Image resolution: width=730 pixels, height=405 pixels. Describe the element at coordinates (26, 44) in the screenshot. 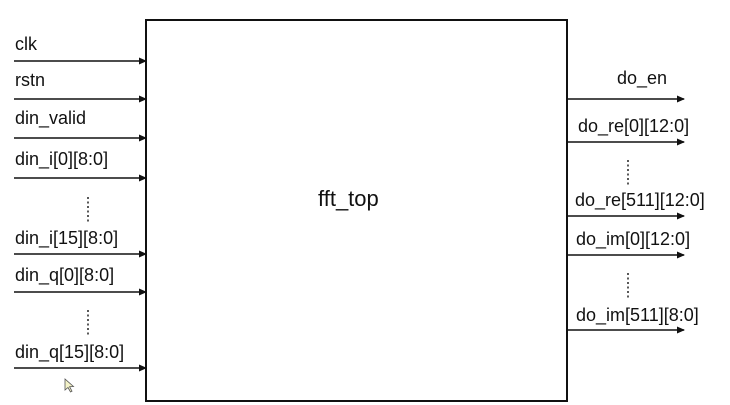

I see `input-label-clk: clk` at that location.